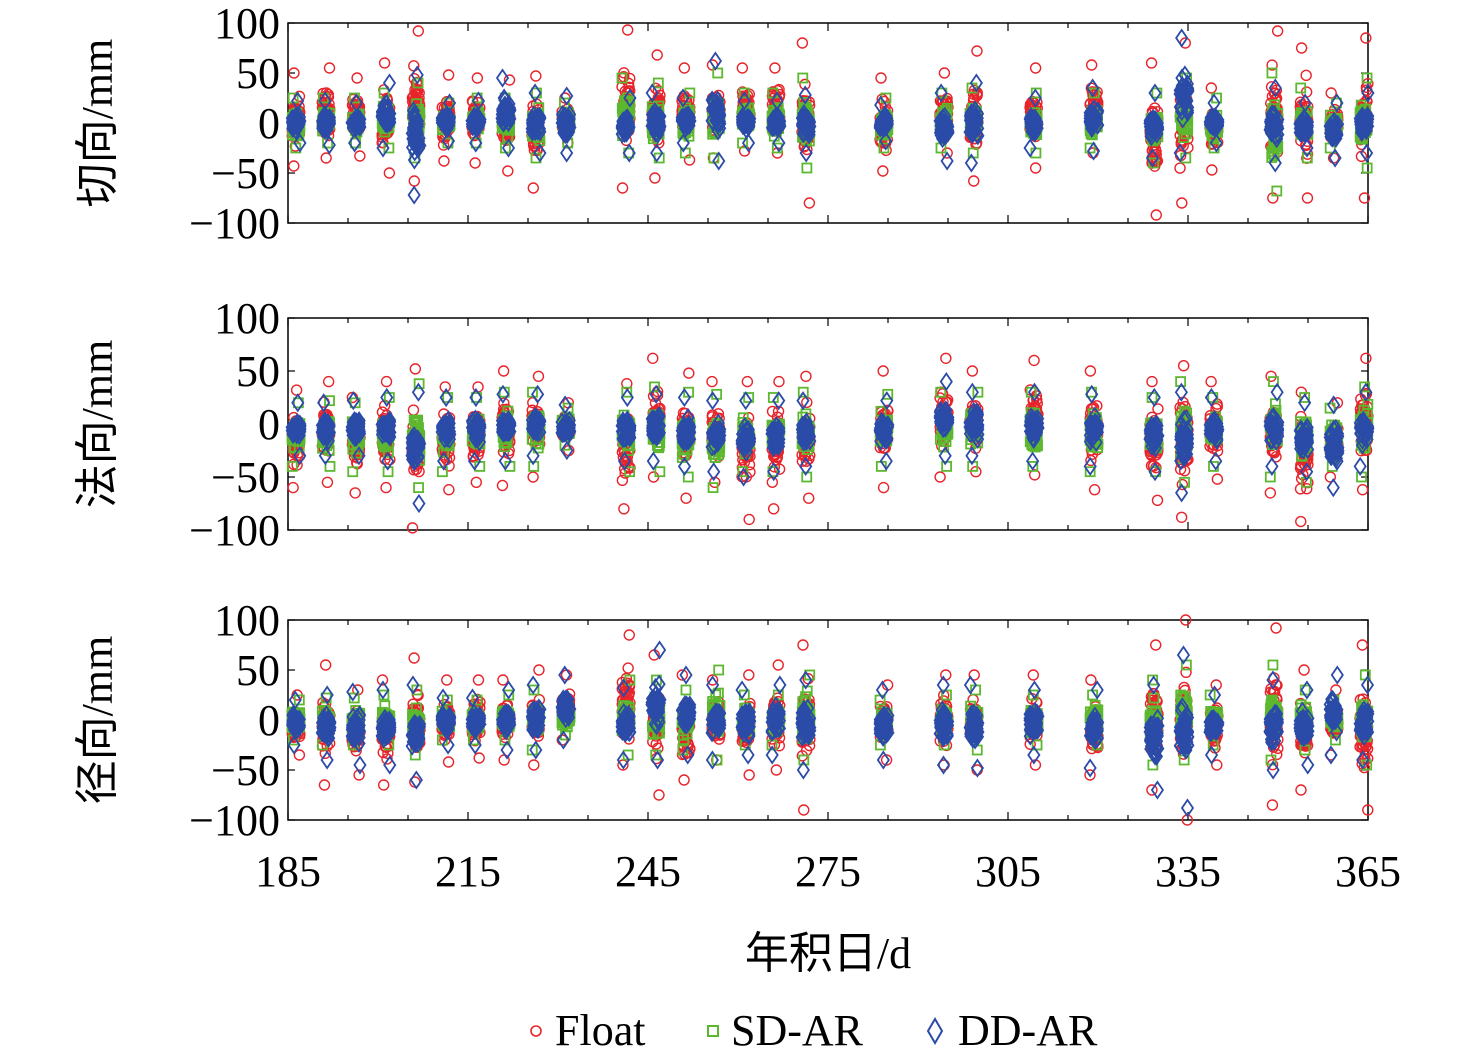 This screenshot has height=1064, width=1476. What do you see at coordinates (269, 424) in the screenshot?
I see `y-tick-label: 0` at bounding box center [269, 424].